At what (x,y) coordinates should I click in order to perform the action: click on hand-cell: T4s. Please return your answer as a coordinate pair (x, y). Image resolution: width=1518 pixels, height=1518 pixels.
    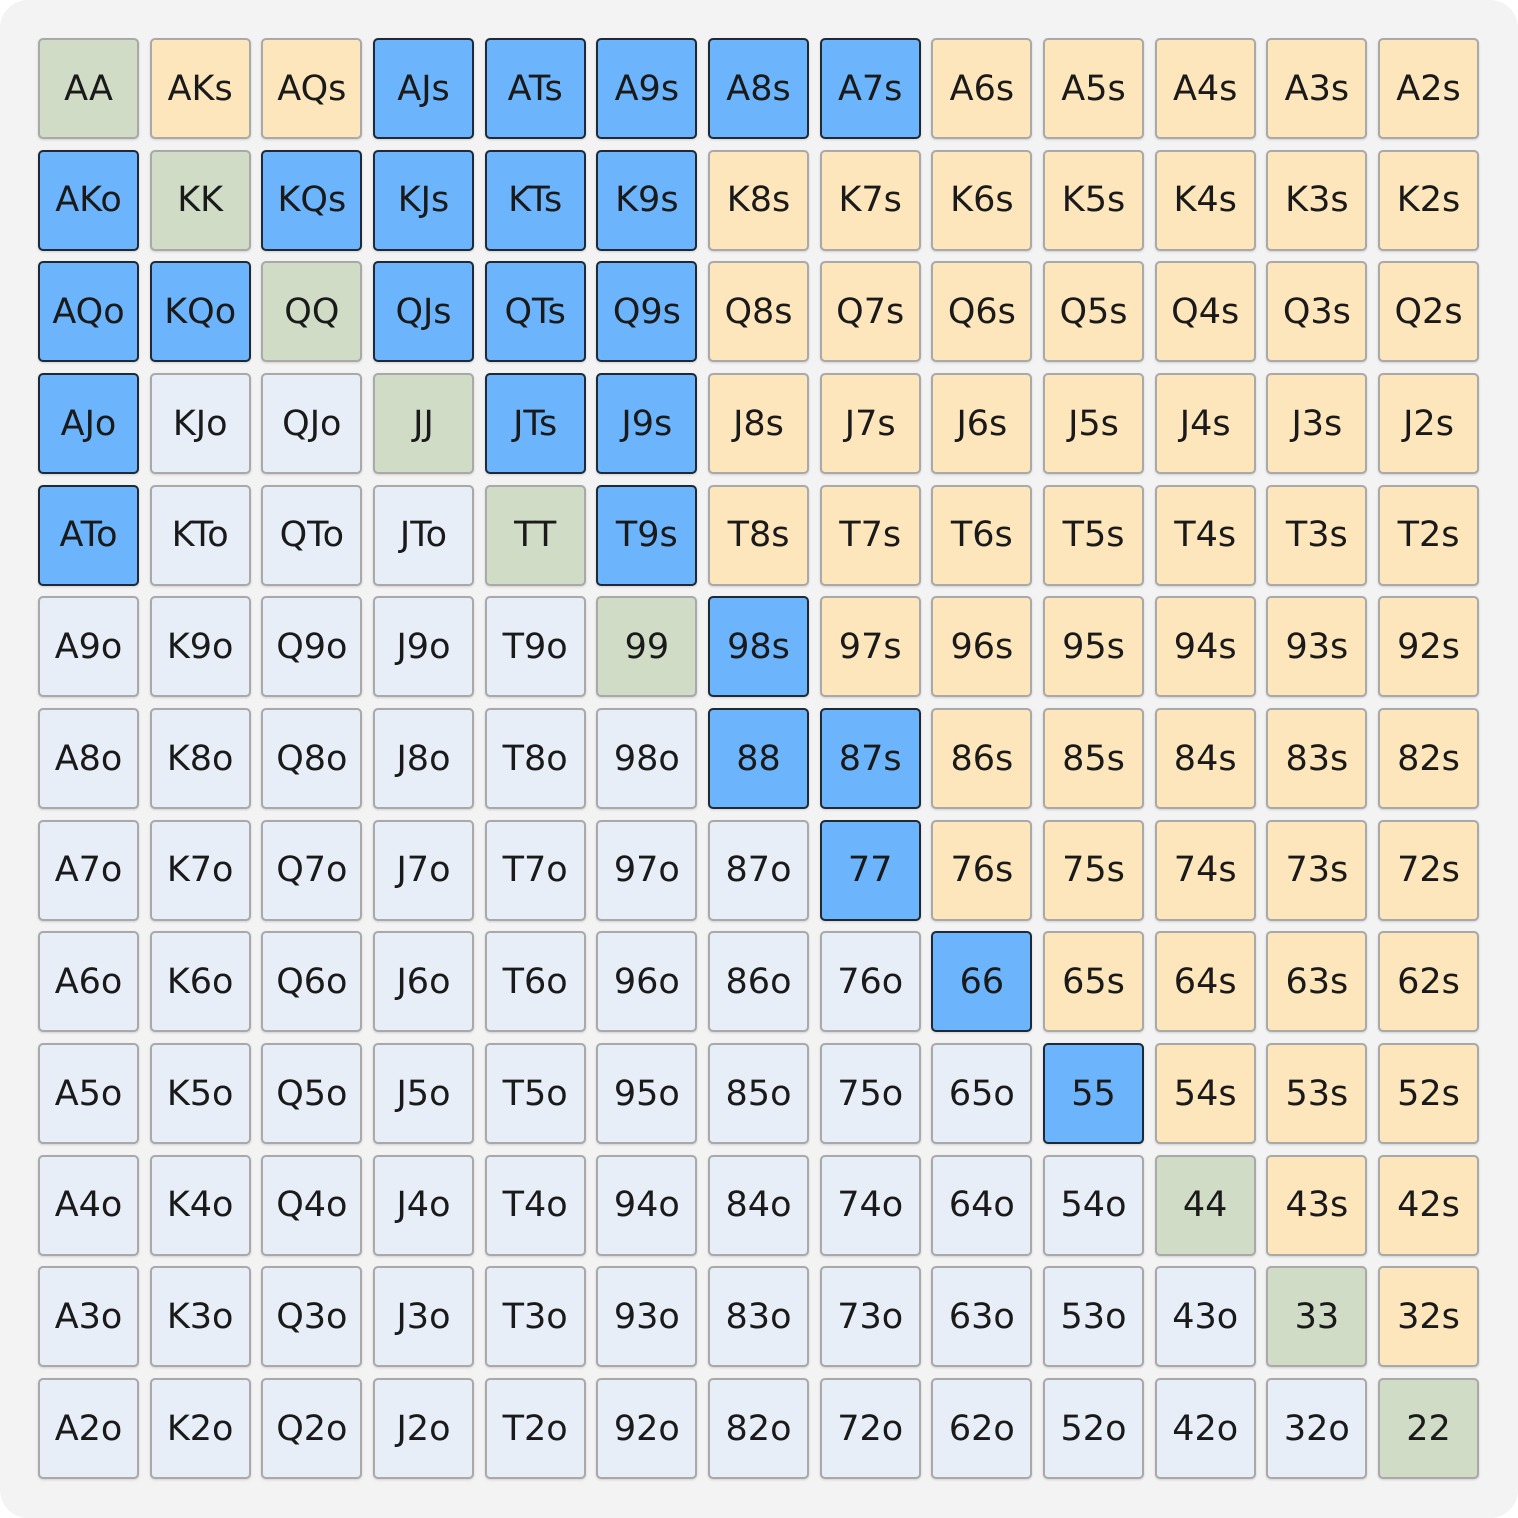
    Looking at the image, I should click on (1205, 535).